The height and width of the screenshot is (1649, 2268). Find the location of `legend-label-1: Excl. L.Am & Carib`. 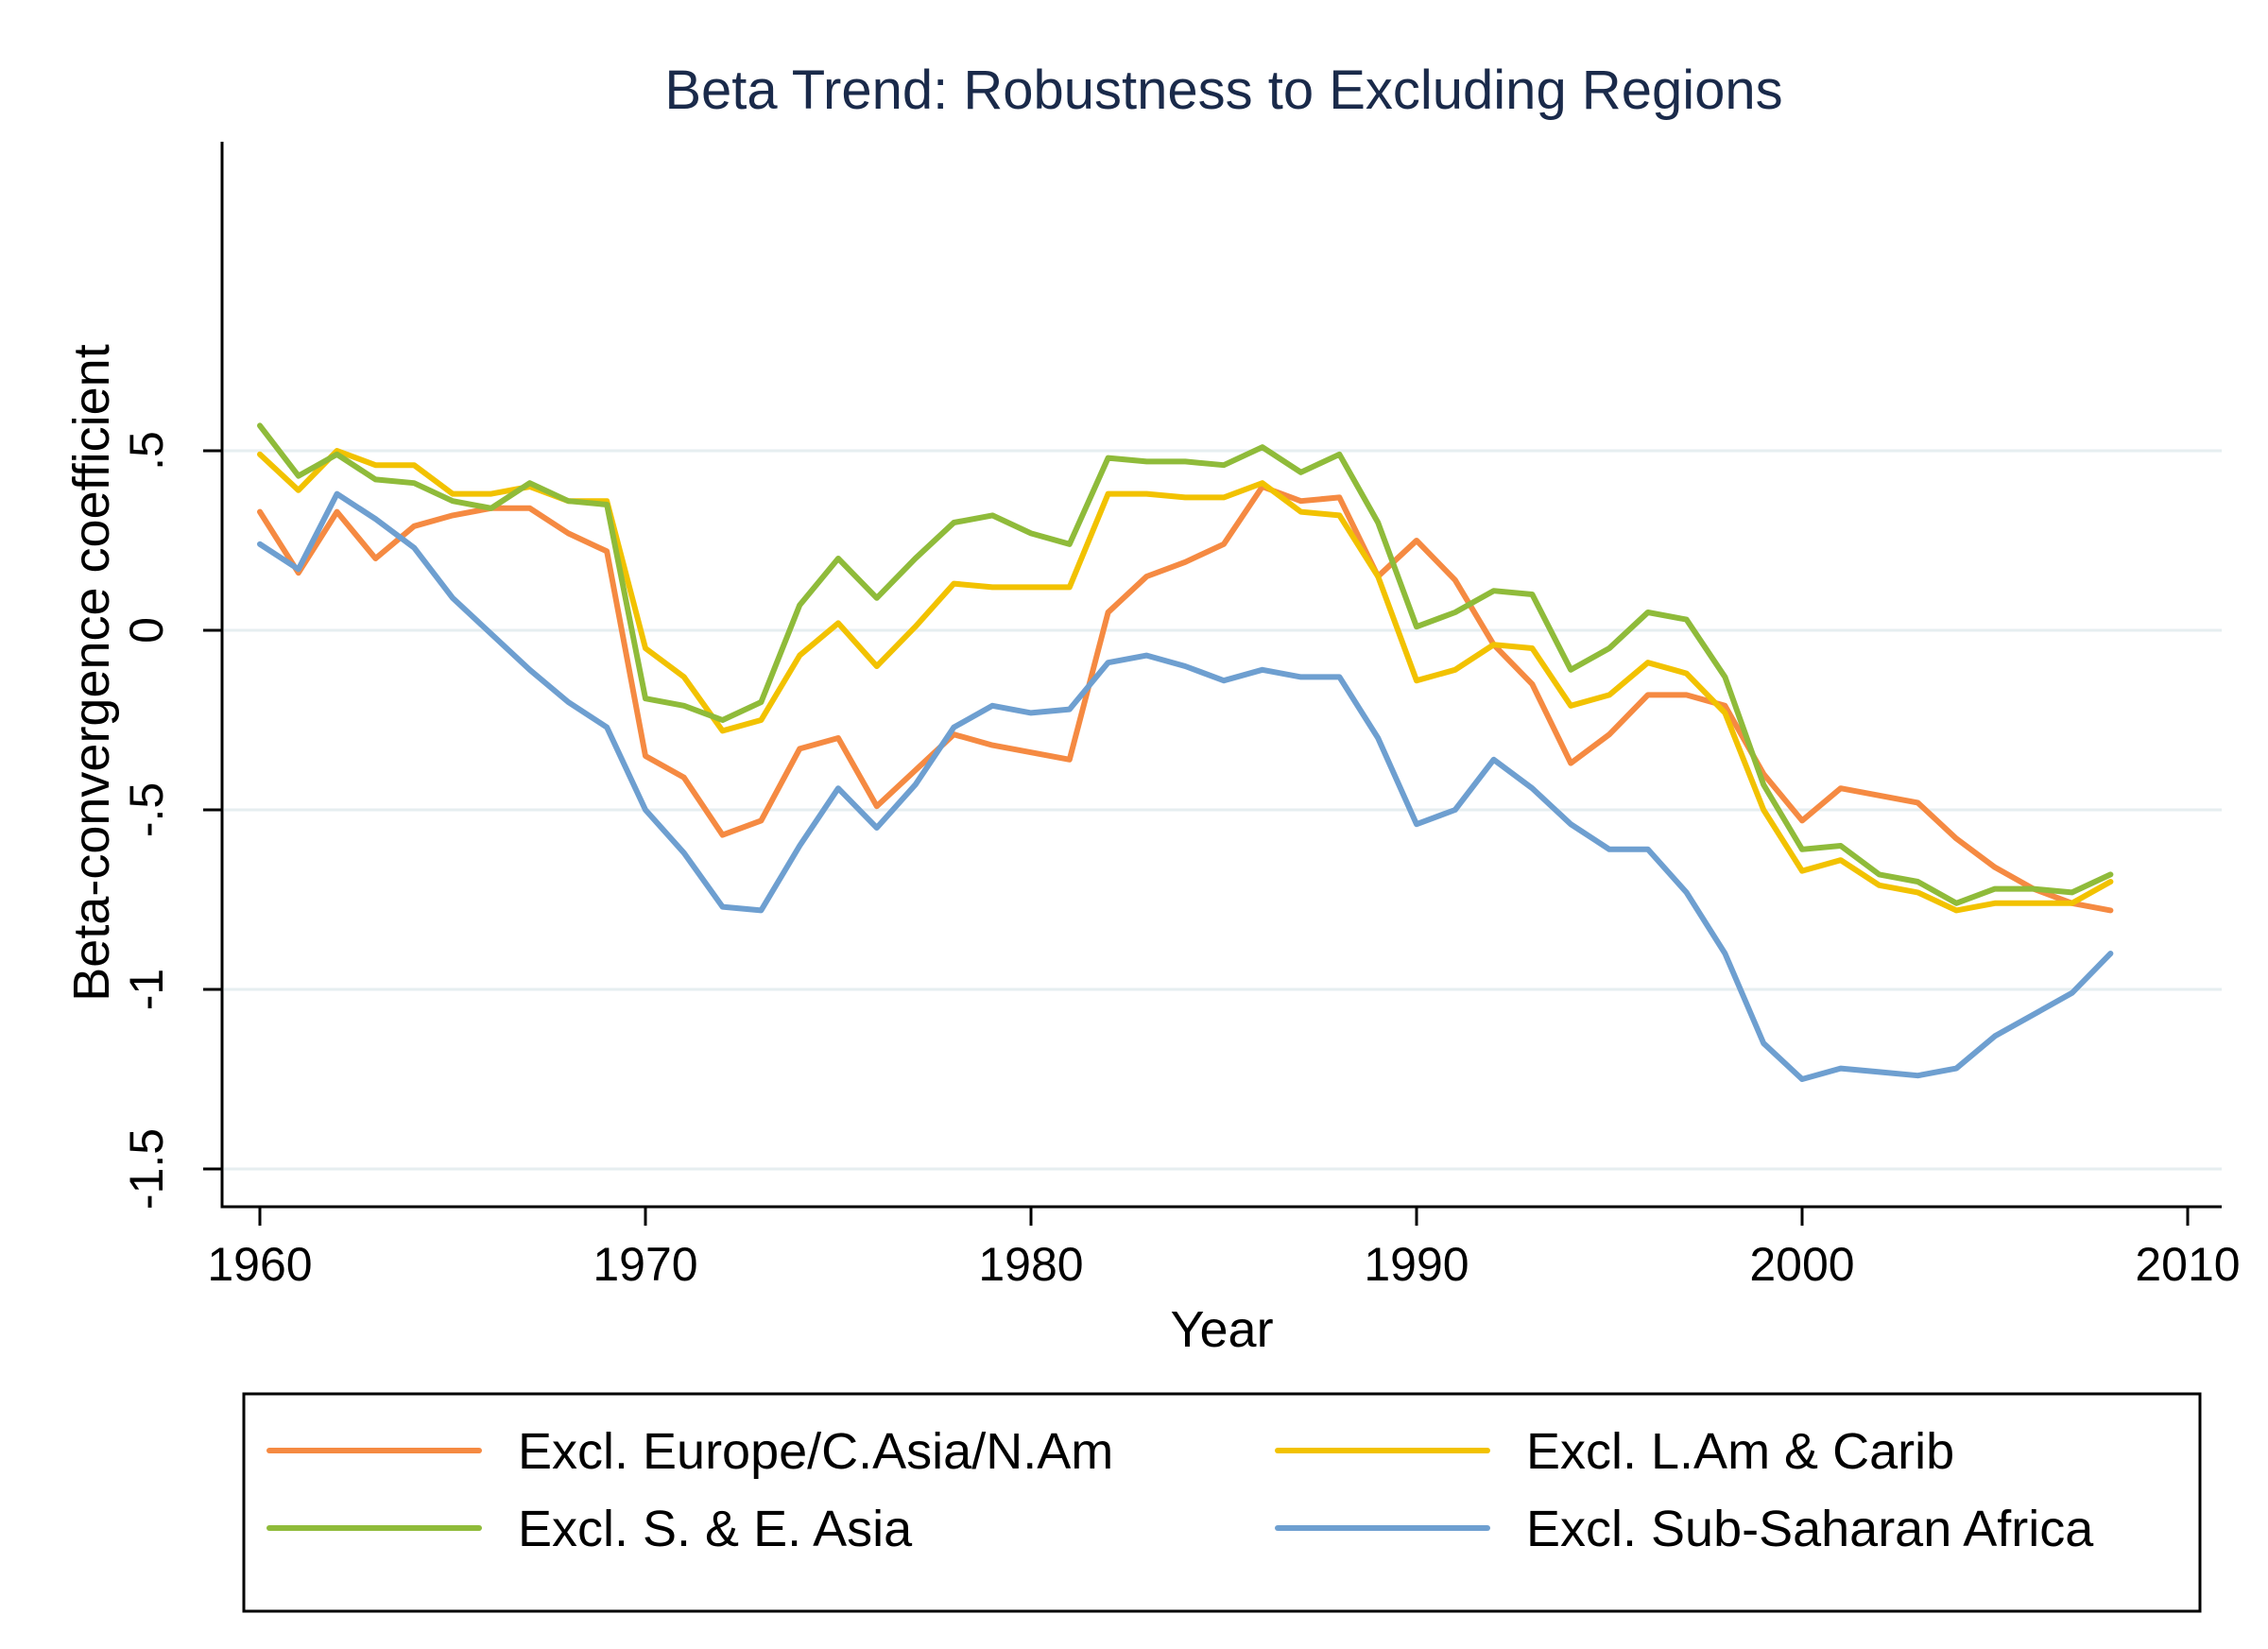

legend-label-1: Excl. L.Am & Carib is located at coordinates (1740, 1451).